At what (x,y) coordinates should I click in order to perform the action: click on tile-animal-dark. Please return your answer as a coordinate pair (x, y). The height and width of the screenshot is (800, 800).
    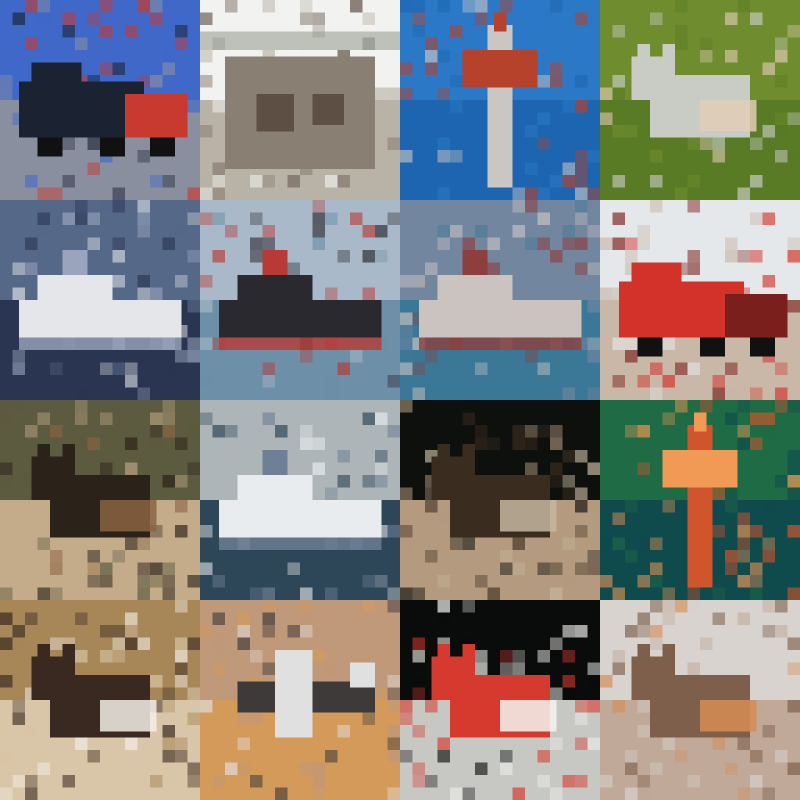
    Looking at the image, I should click on (500, 500).